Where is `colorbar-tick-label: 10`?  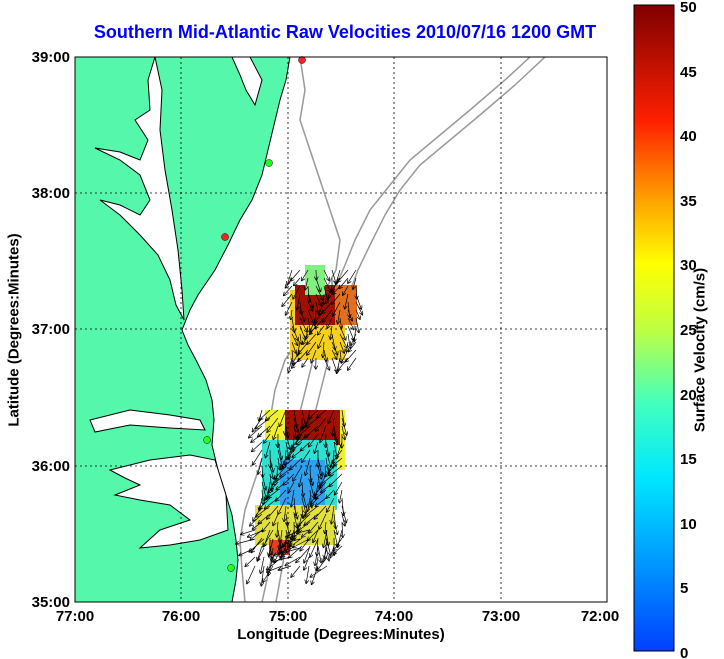
colorbar-tick-label: 10 is located at coordinates (688, 524).